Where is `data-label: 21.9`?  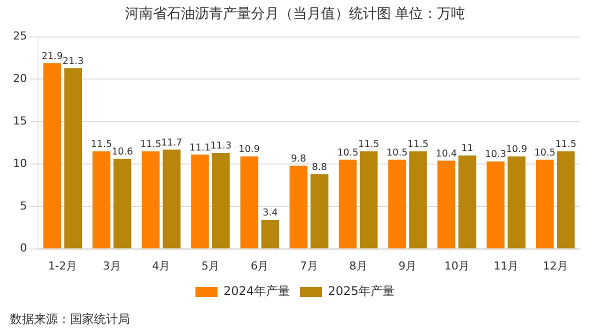
data-label: 21.9 is located at coordinates (52, 56).